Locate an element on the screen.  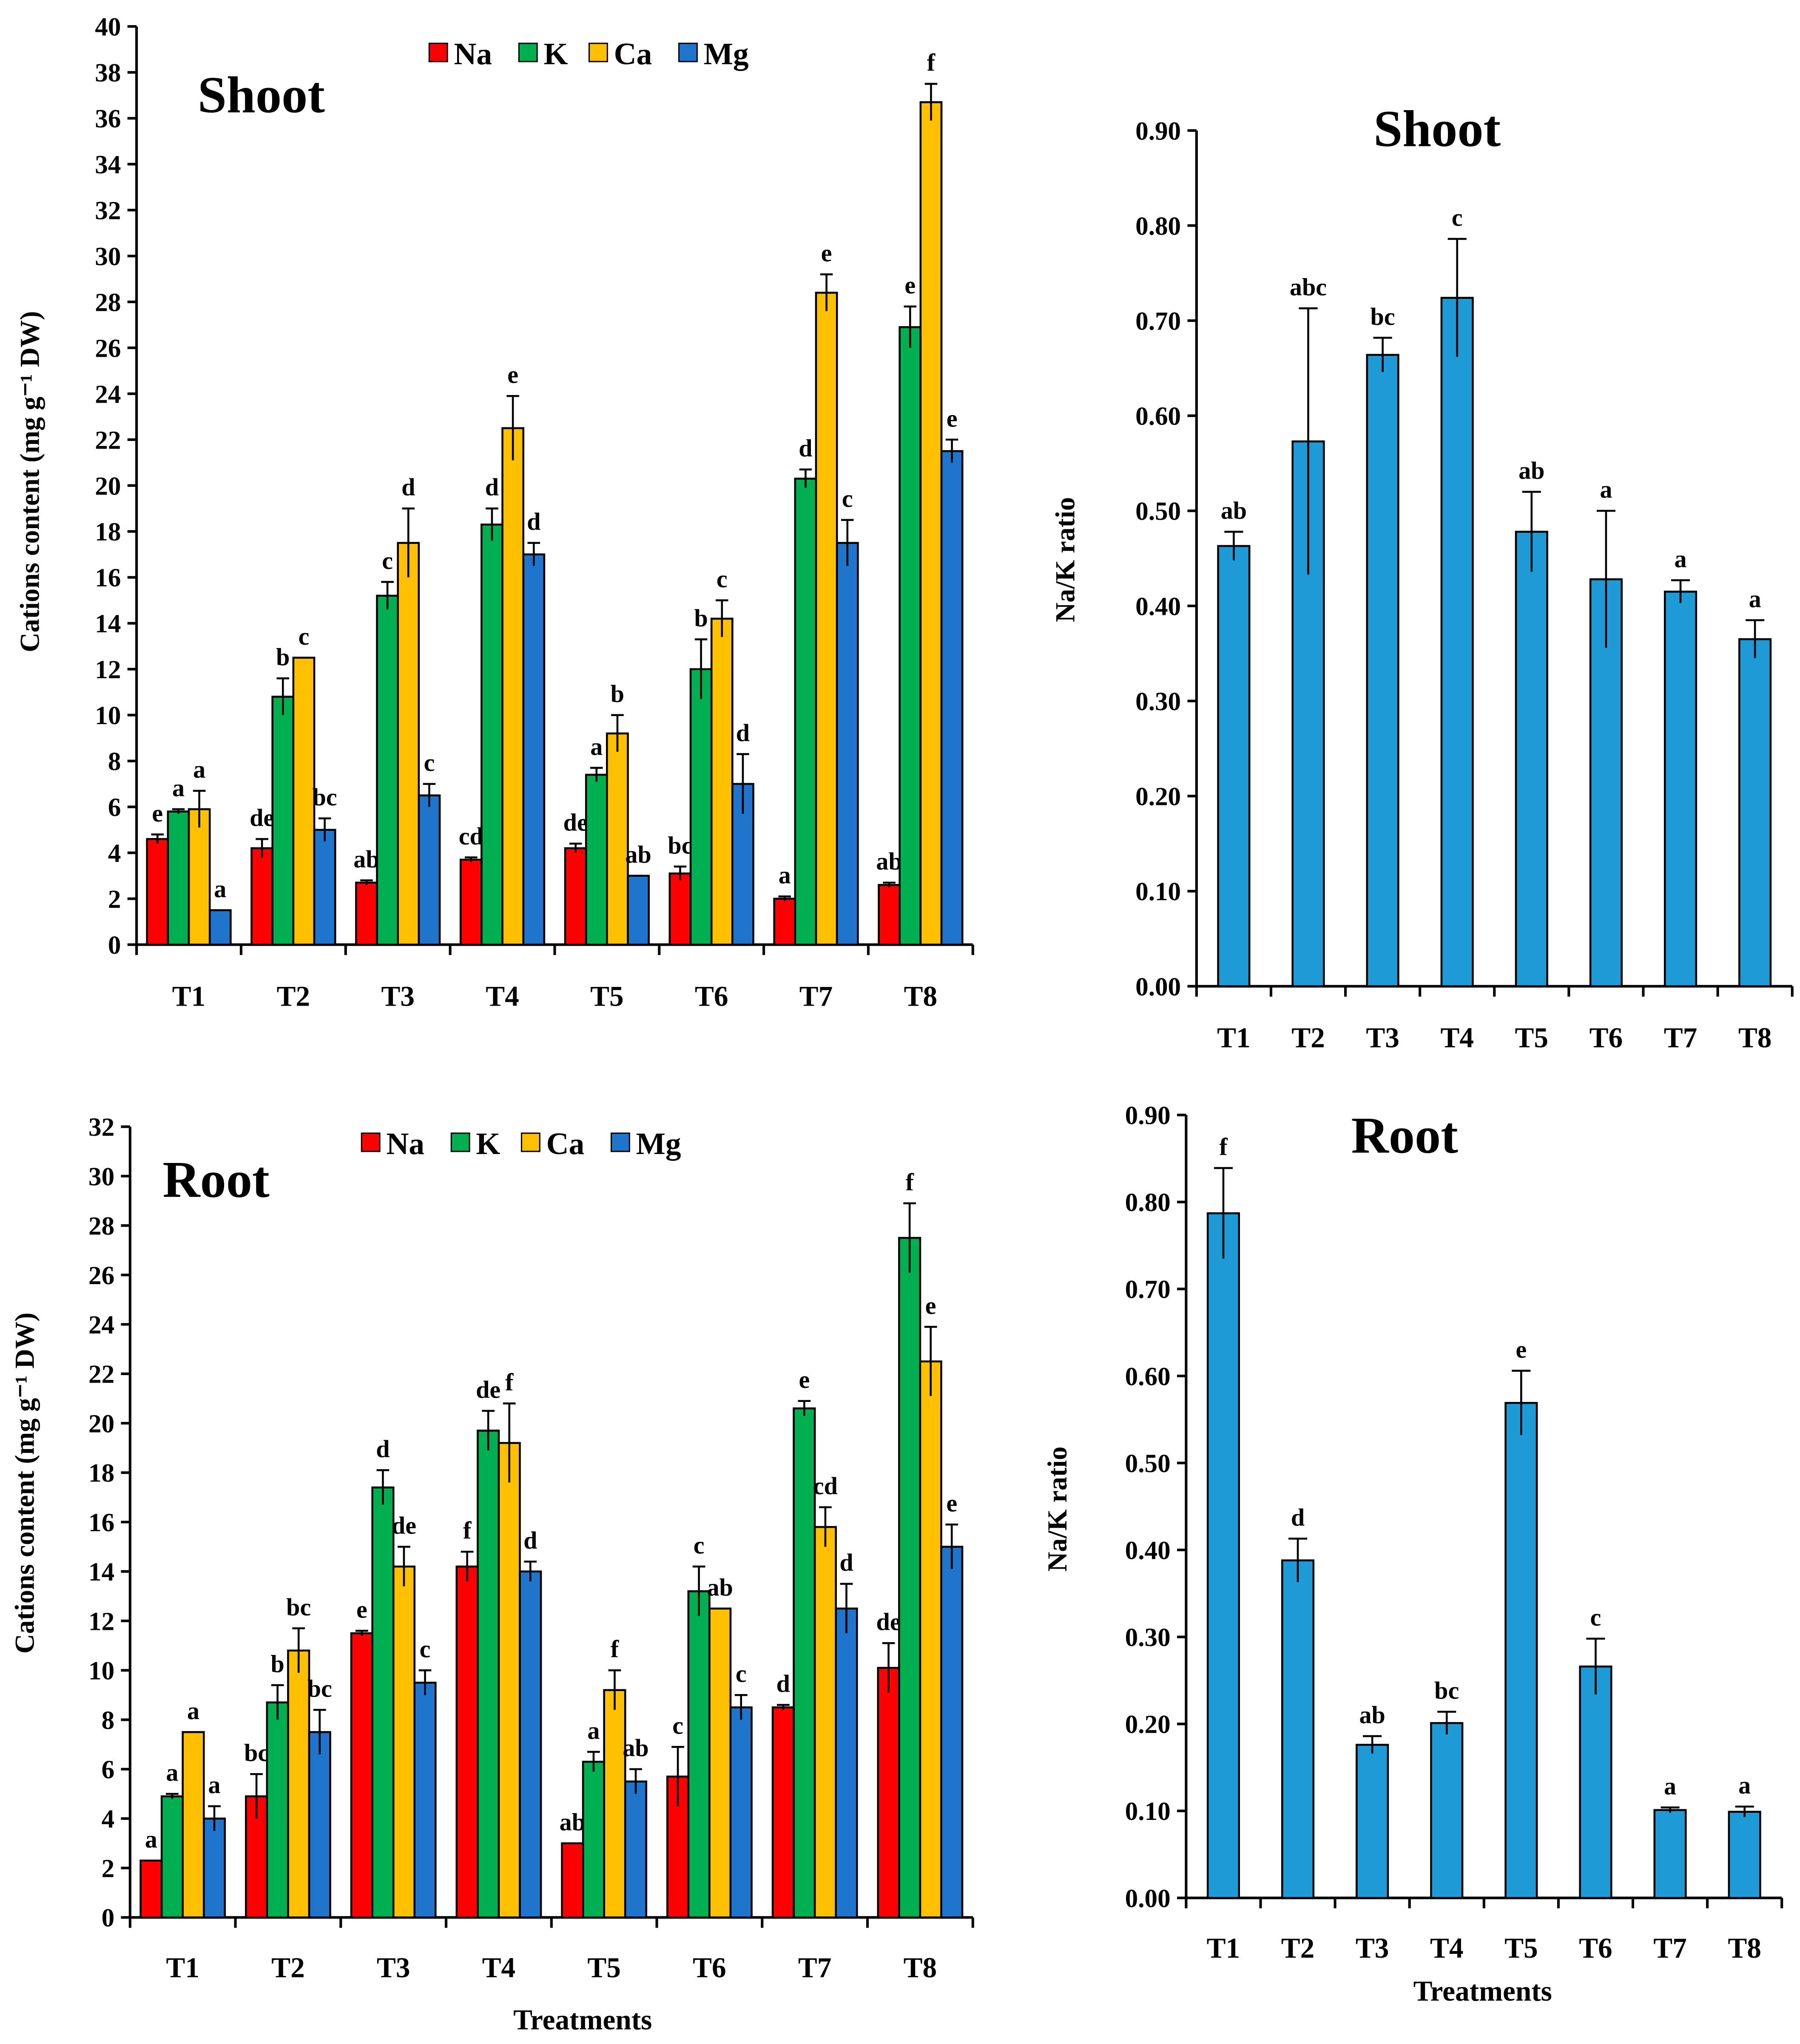
shoot-cations-title: Shoot is located at coordinates (261, 95).